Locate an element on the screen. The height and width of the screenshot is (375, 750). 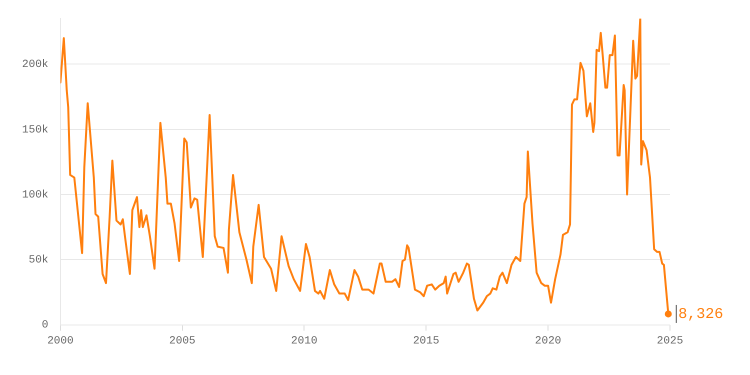
y-tick-label: 50k is located at coordinates (38, 260).